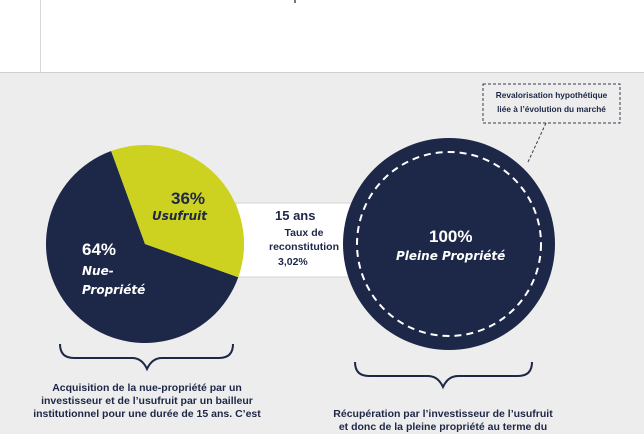  Describe the element at coordinates (188, 198) in the screenshot. I see `usufruct-percent: 36%` at that location.